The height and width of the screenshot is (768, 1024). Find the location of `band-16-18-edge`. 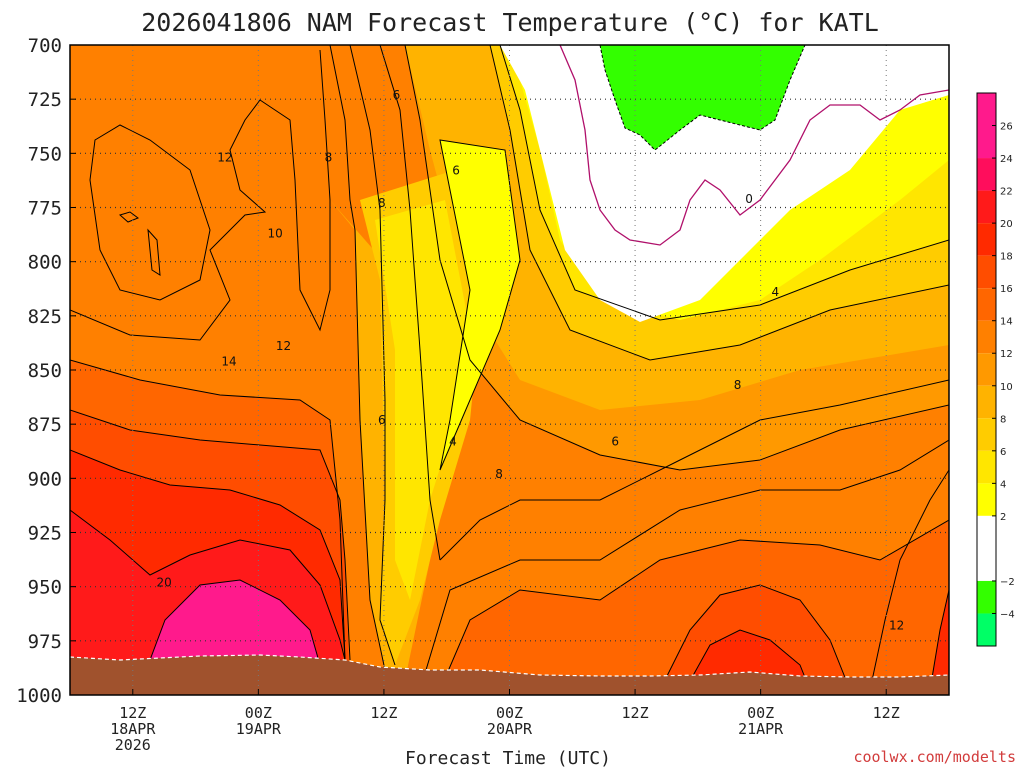

band-16-18-edge is located at coordinates (939, 640).